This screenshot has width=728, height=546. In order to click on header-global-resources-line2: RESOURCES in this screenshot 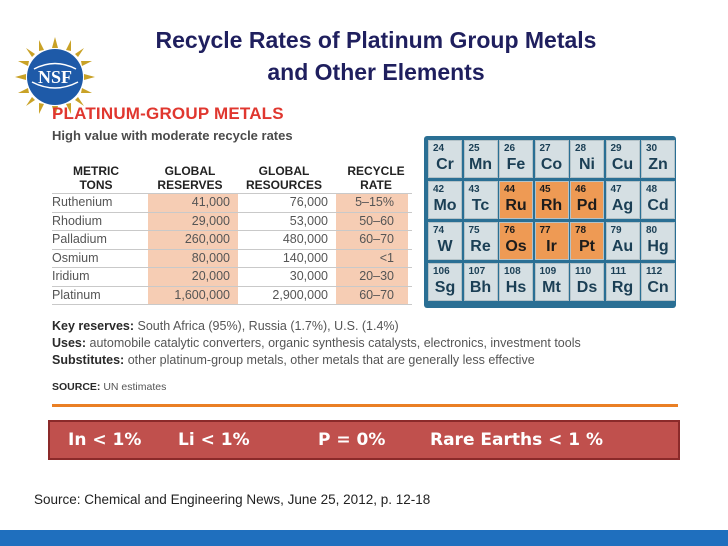, I will do `click(283, 185)`.